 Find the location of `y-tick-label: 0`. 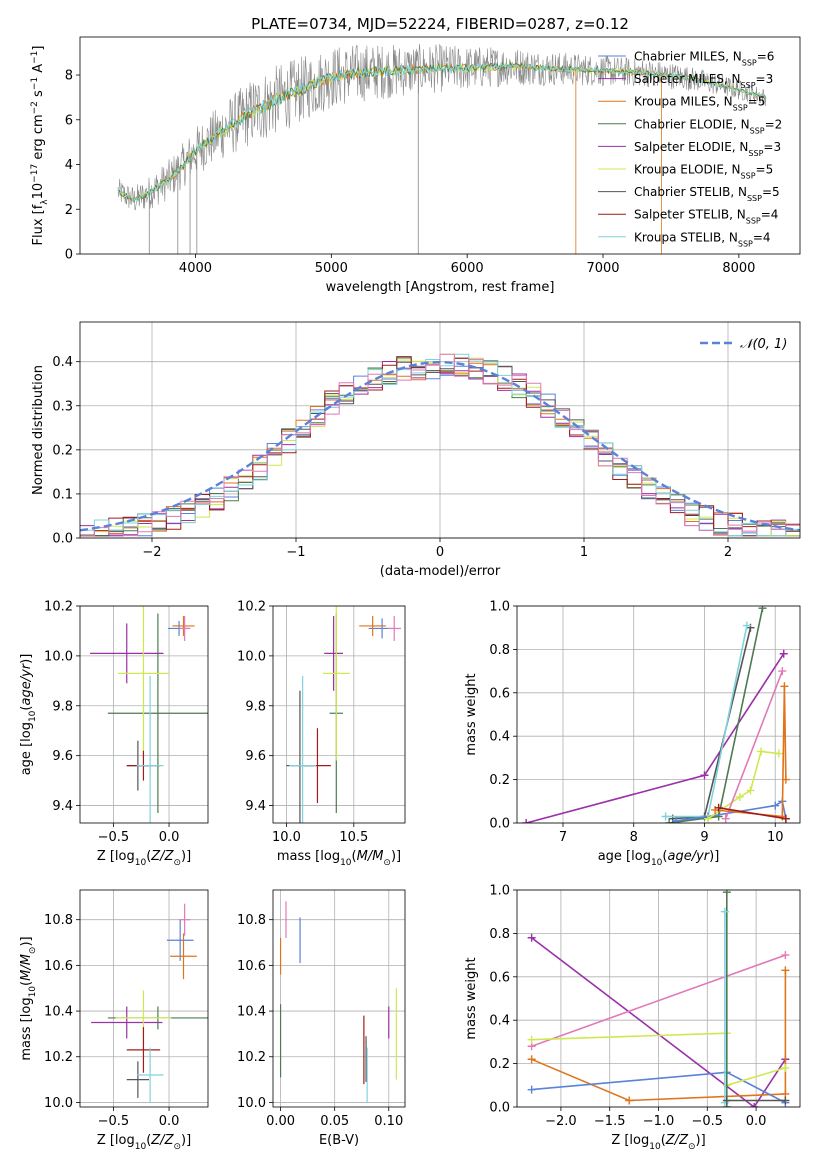

y-tick-label: 0 is located at coordinates (69, 255).